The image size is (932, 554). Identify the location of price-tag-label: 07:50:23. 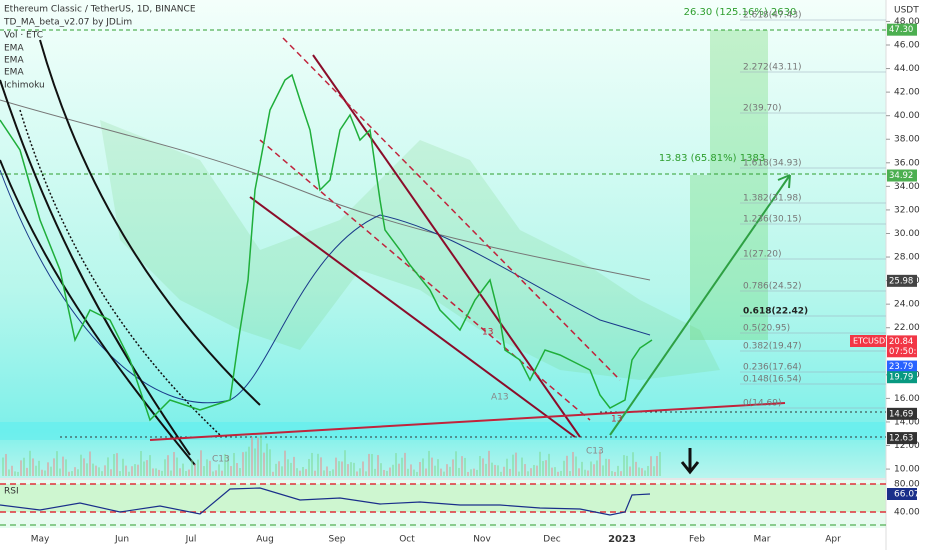
(908, 352).